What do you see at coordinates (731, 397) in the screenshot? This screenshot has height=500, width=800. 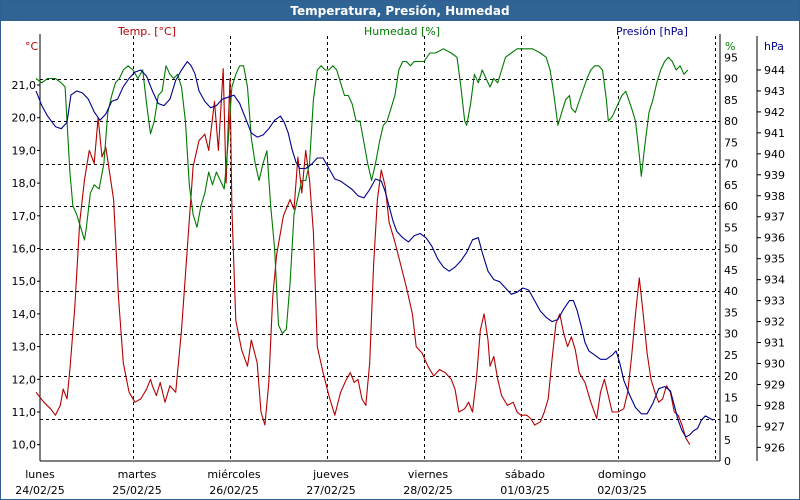 I see `hum-tick-label: 15` at bounding box center [731, 397].